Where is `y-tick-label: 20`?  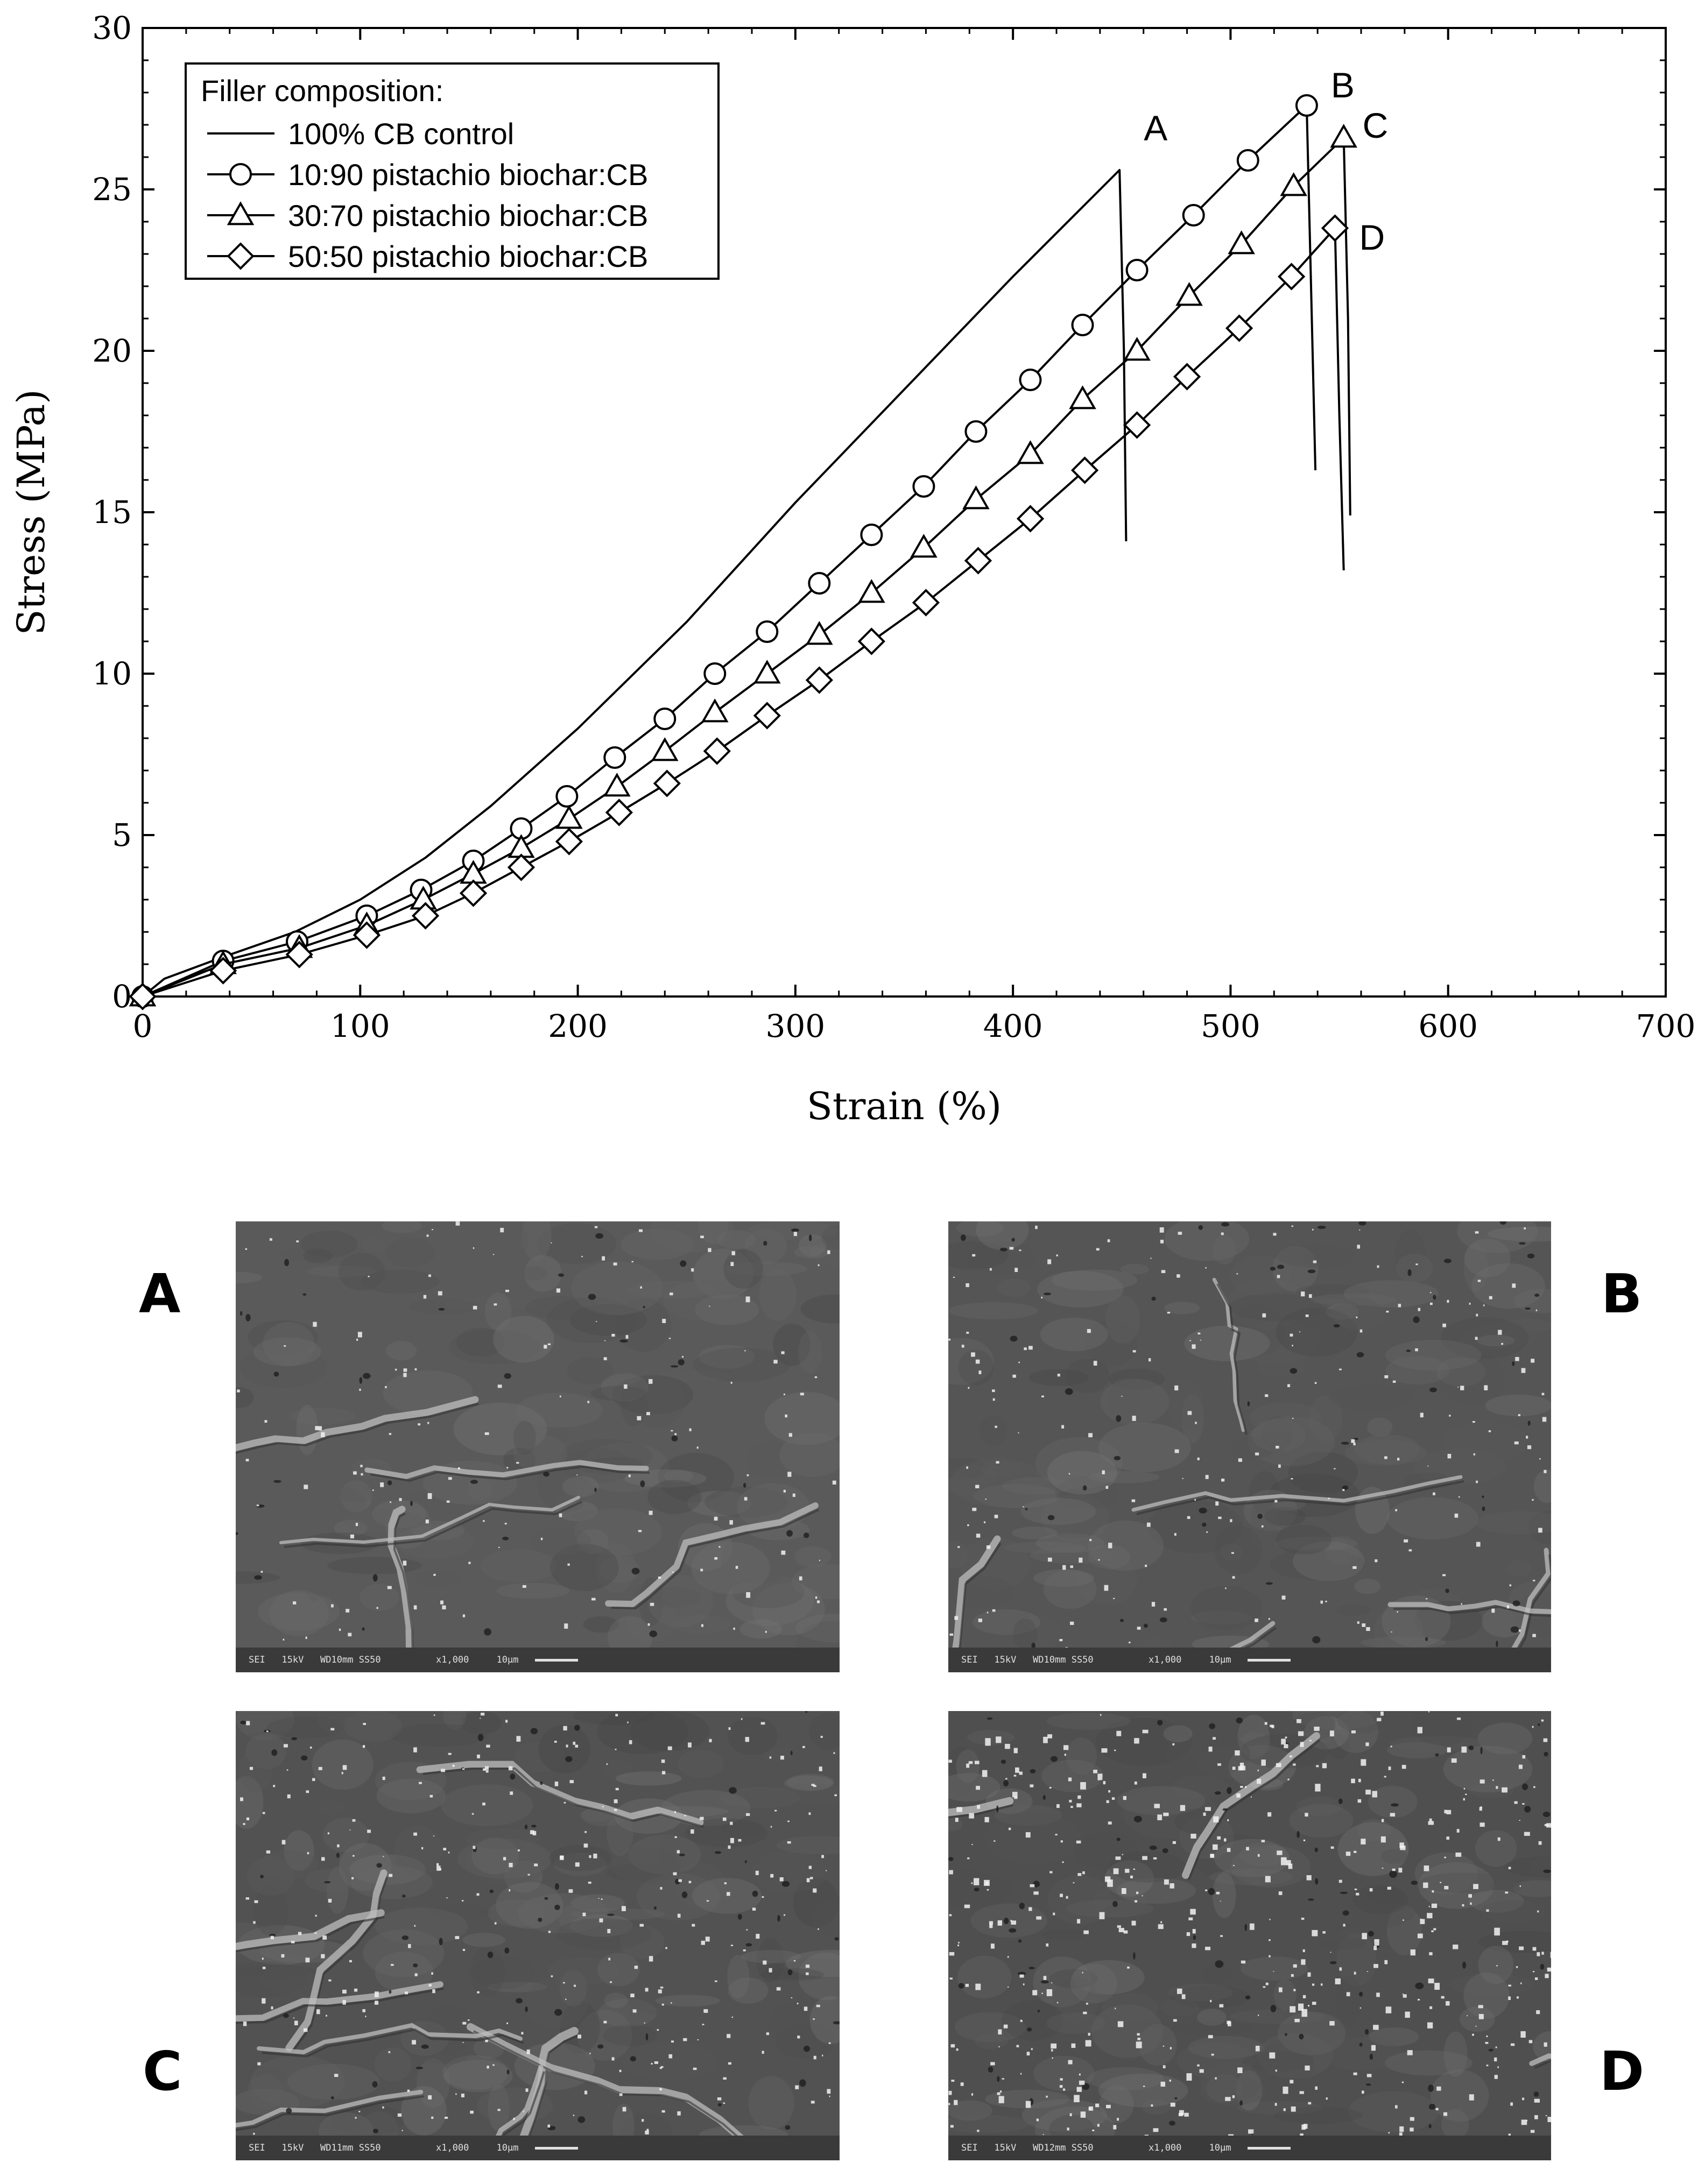
y-tick-label: 20 is located at coordinates (112, 351).